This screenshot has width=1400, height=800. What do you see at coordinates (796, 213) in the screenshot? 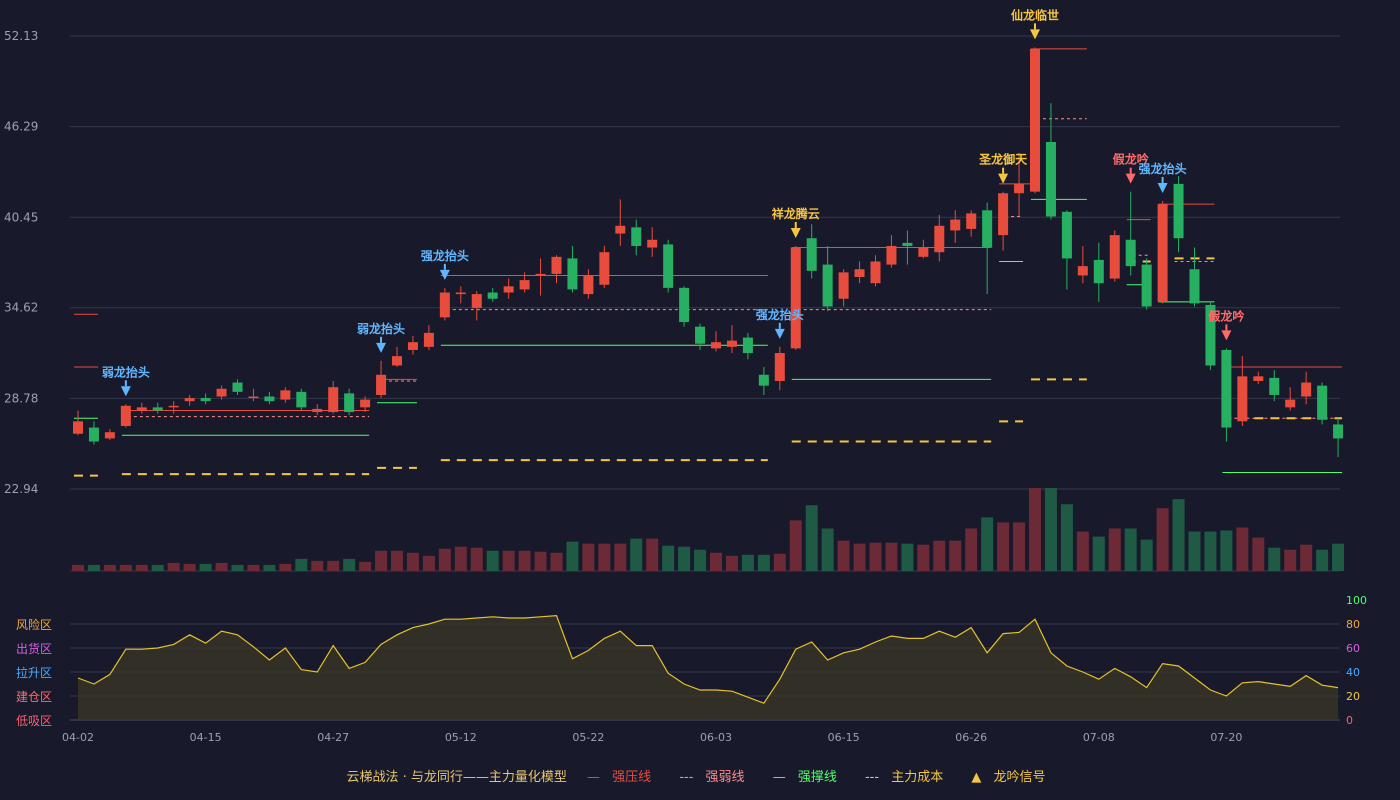
I see `signal-label: 祥龙腾云` at bounding box center [796, 213].